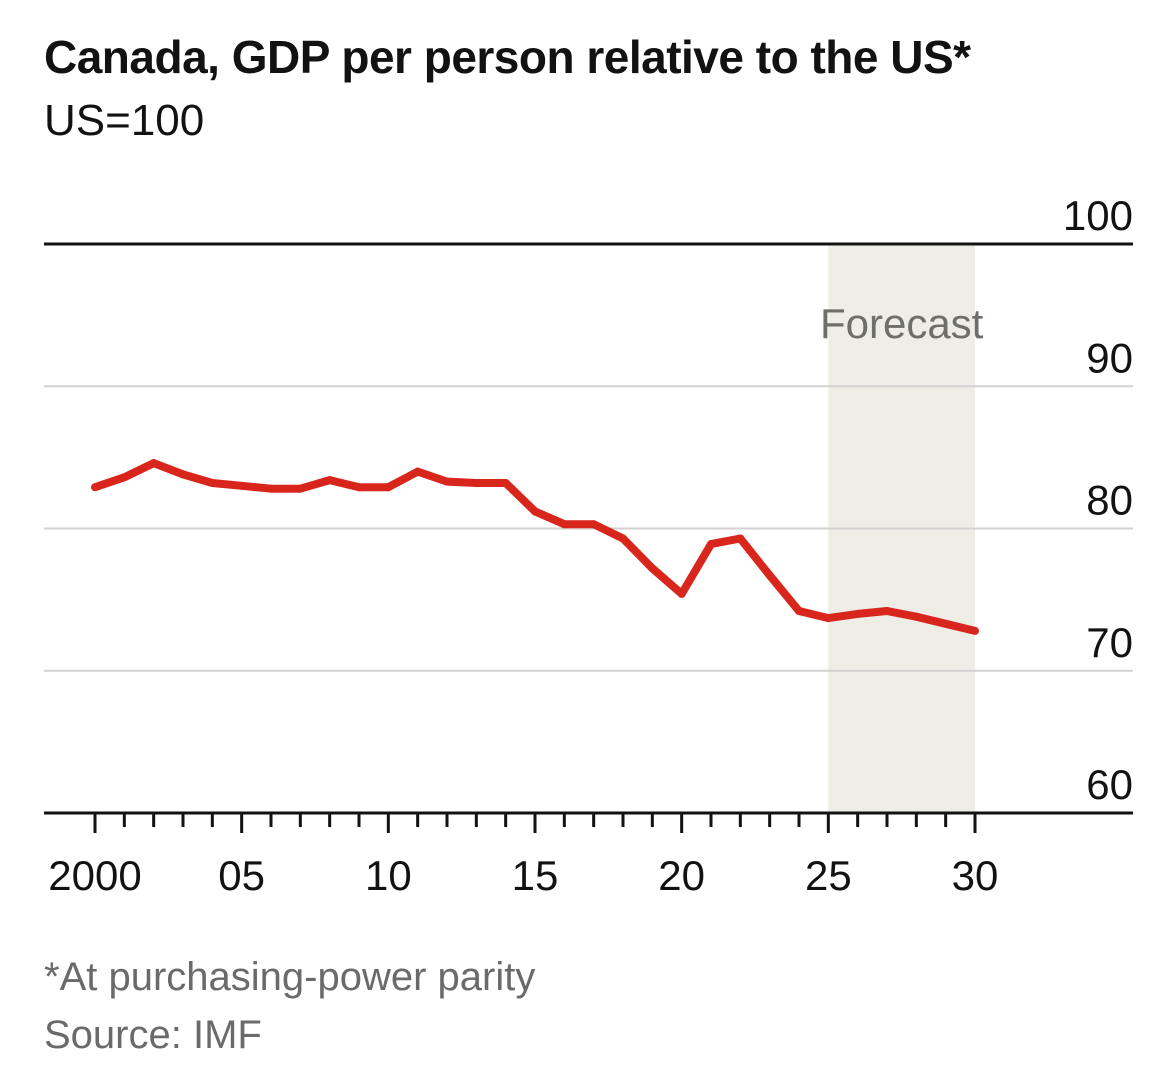 The width and height of the screenshot is (1175, 1080). I want to click on data-point-2012, so click(447, 481).